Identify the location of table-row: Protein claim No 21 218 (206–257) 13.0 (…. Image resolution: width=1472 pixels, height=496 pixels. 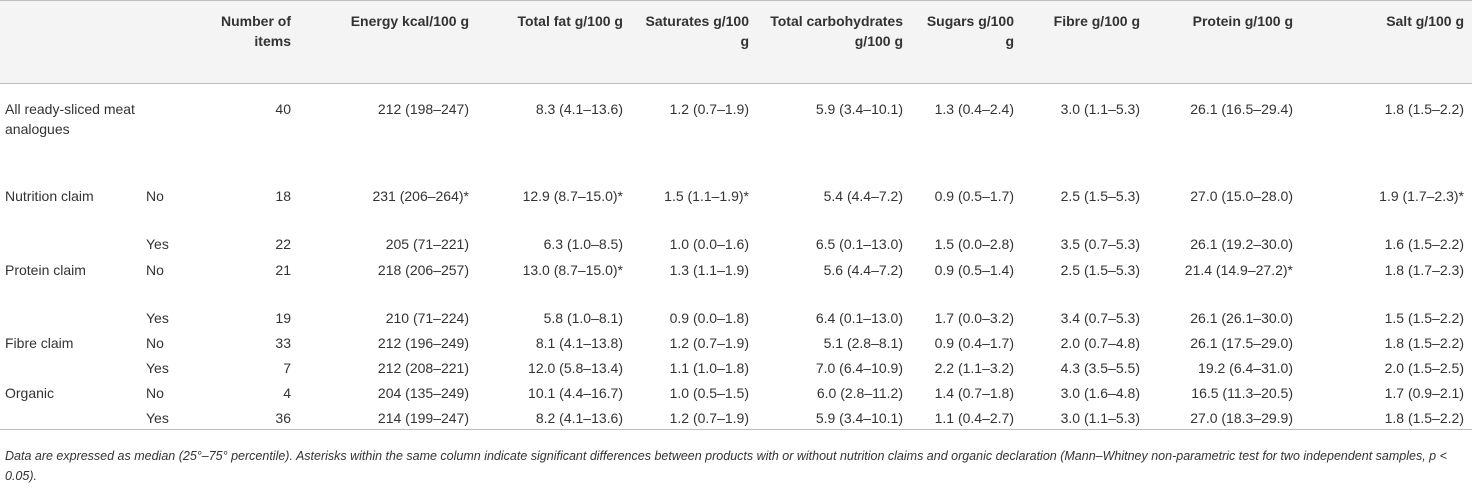
(736, 280).